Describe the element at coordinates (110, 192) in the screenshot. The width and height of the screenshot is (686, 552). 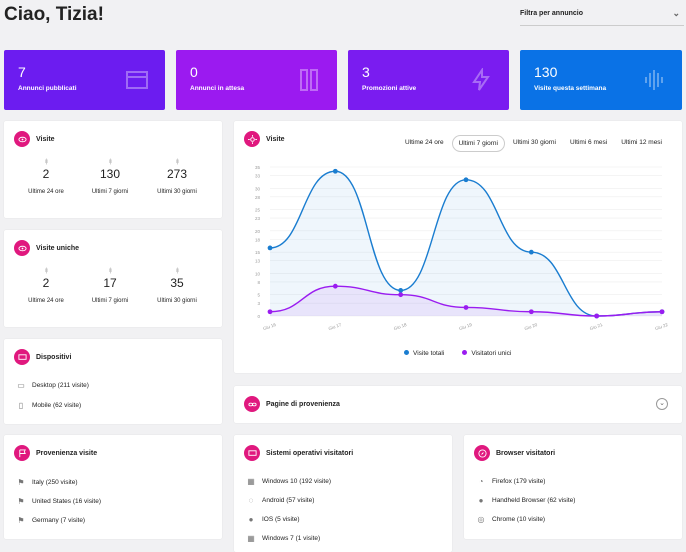
I see `stat-label: Ultimi 7 giorni` at that location.